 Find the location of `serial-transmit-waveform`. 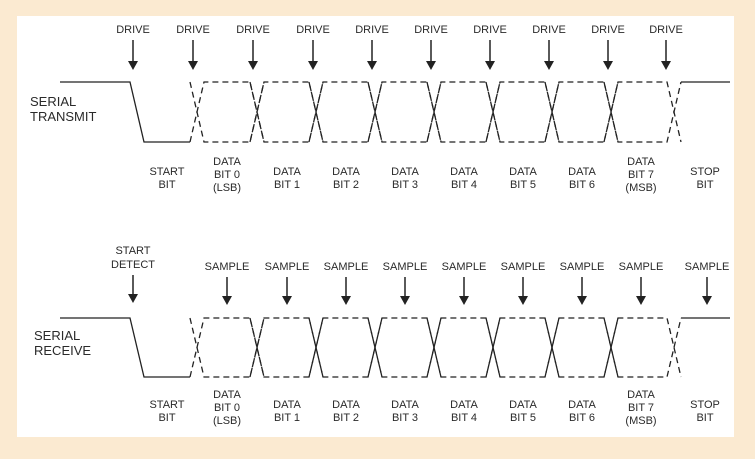

serial-transmit-waveform is located at coordinates (395, 112).